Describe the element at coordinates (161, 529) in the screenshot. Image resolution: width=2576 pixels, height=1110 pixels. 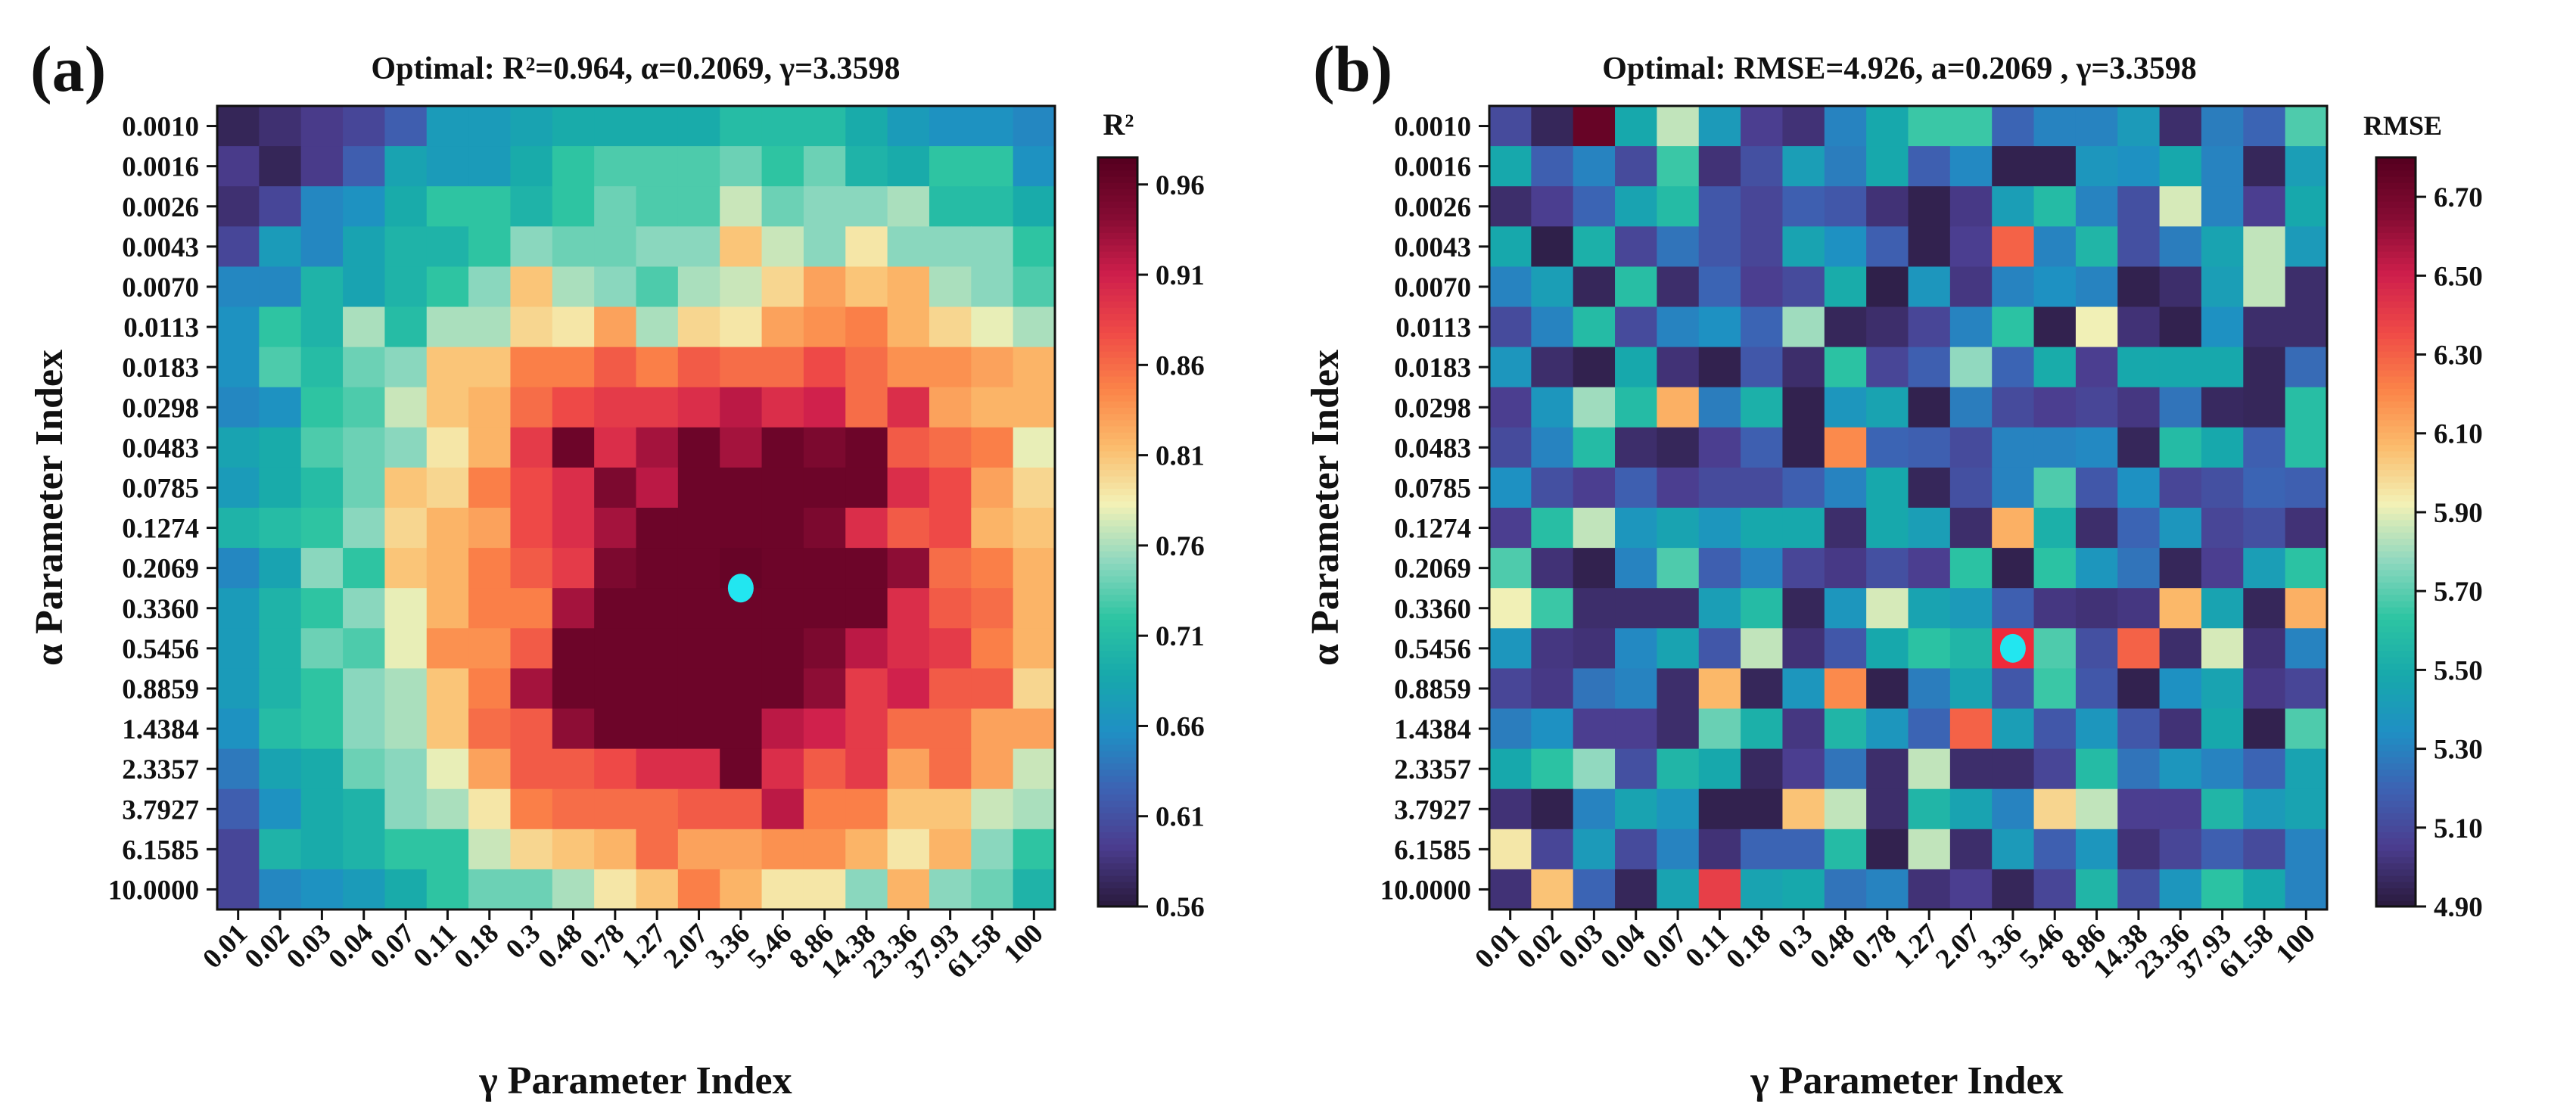
I see `y-tick-label: 0.1274` at that location.